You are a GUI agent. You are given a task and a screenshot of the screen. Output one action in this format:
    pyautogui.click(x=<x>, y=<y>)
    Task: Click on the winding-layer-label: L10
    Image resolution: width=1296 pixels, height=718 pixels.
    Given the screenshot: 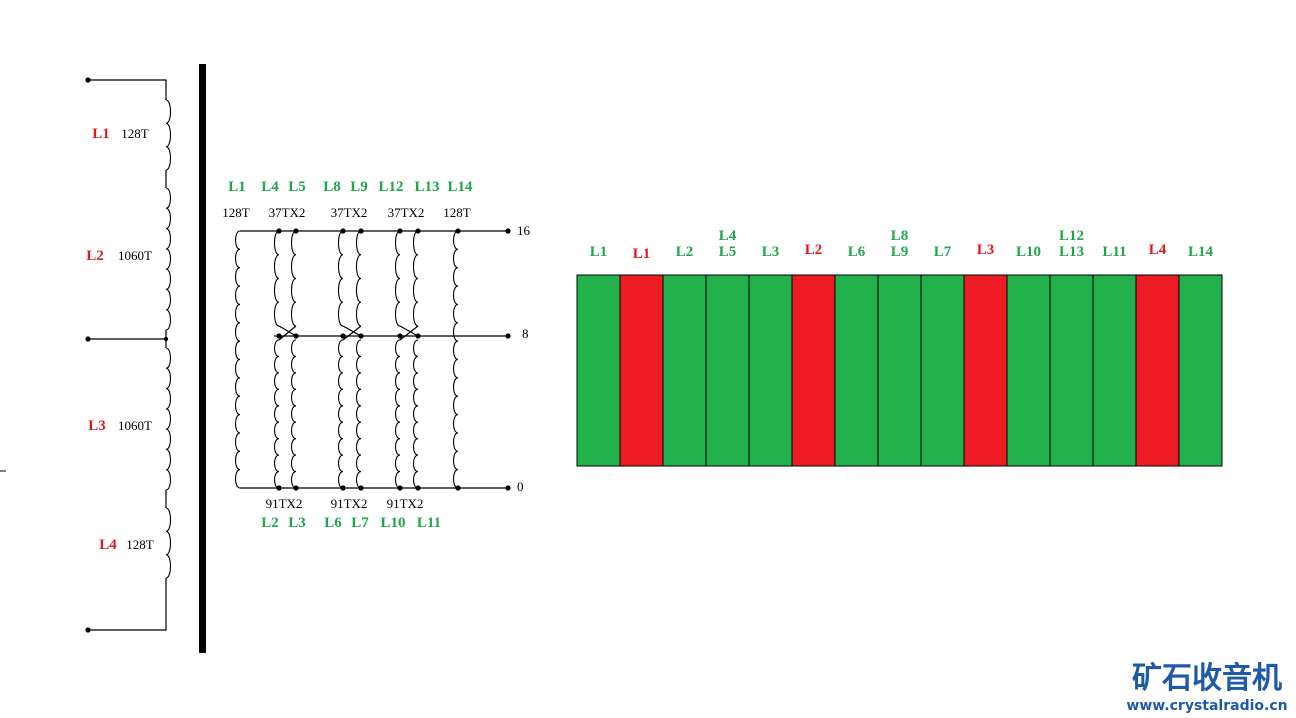 What is the action you would take?
    pyautogui.click(x=1028, y=252)
    